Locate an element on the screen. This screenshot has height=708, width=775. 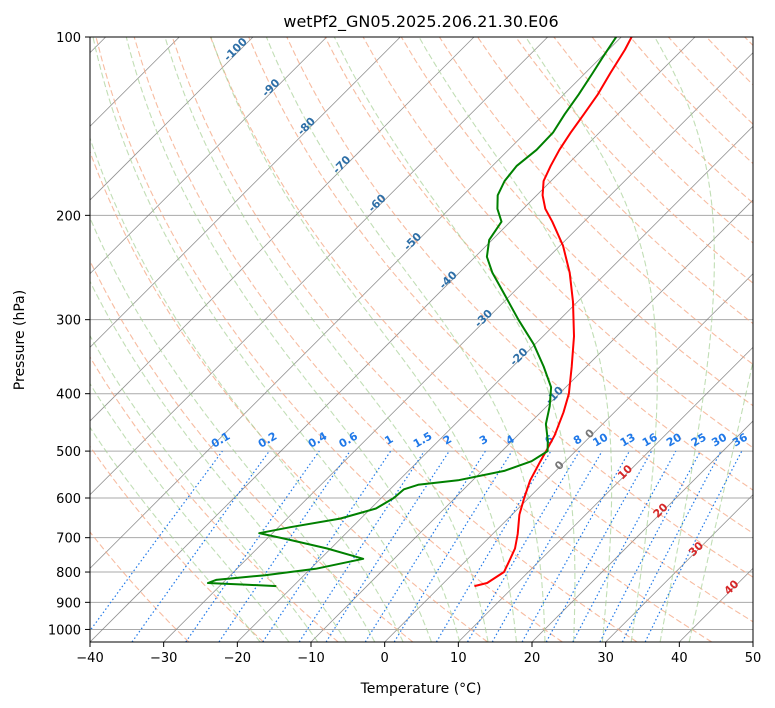
y-tick-label: 700 is located at coordinates (68, 539).